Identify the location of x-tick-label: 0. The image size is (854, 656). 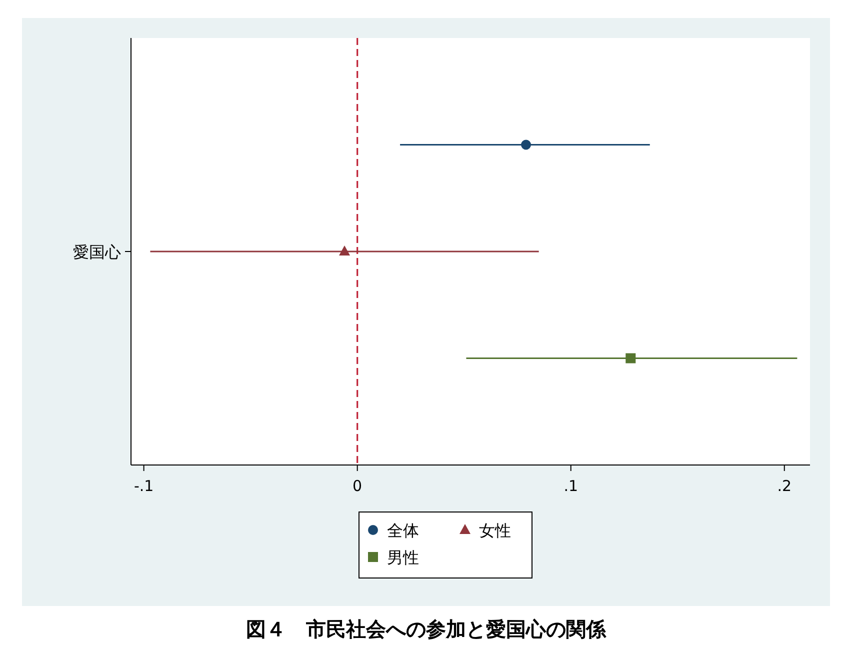
(357, 486).